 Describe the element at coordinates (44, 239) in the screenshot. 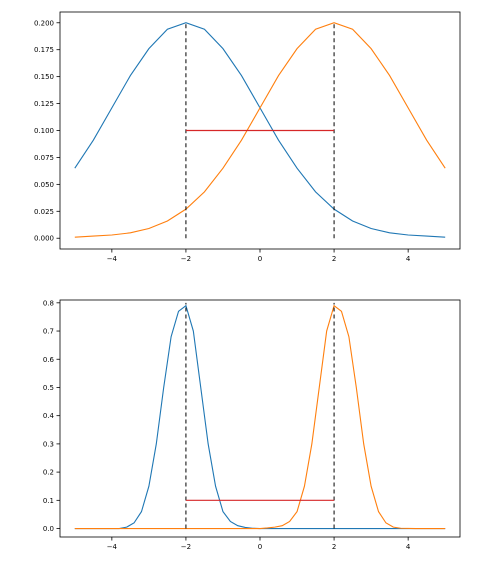

I see `y-tick-label: 0.000` at that location.